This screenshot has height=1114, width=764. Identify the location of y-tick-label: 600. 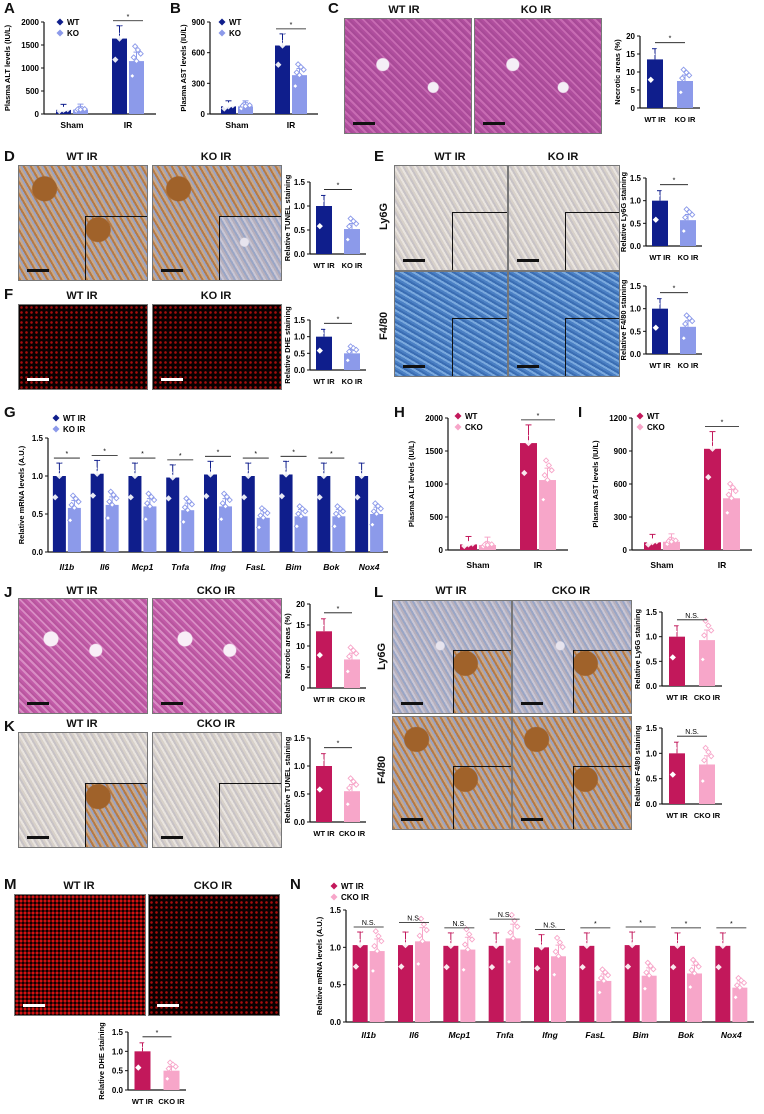
(621, 484).